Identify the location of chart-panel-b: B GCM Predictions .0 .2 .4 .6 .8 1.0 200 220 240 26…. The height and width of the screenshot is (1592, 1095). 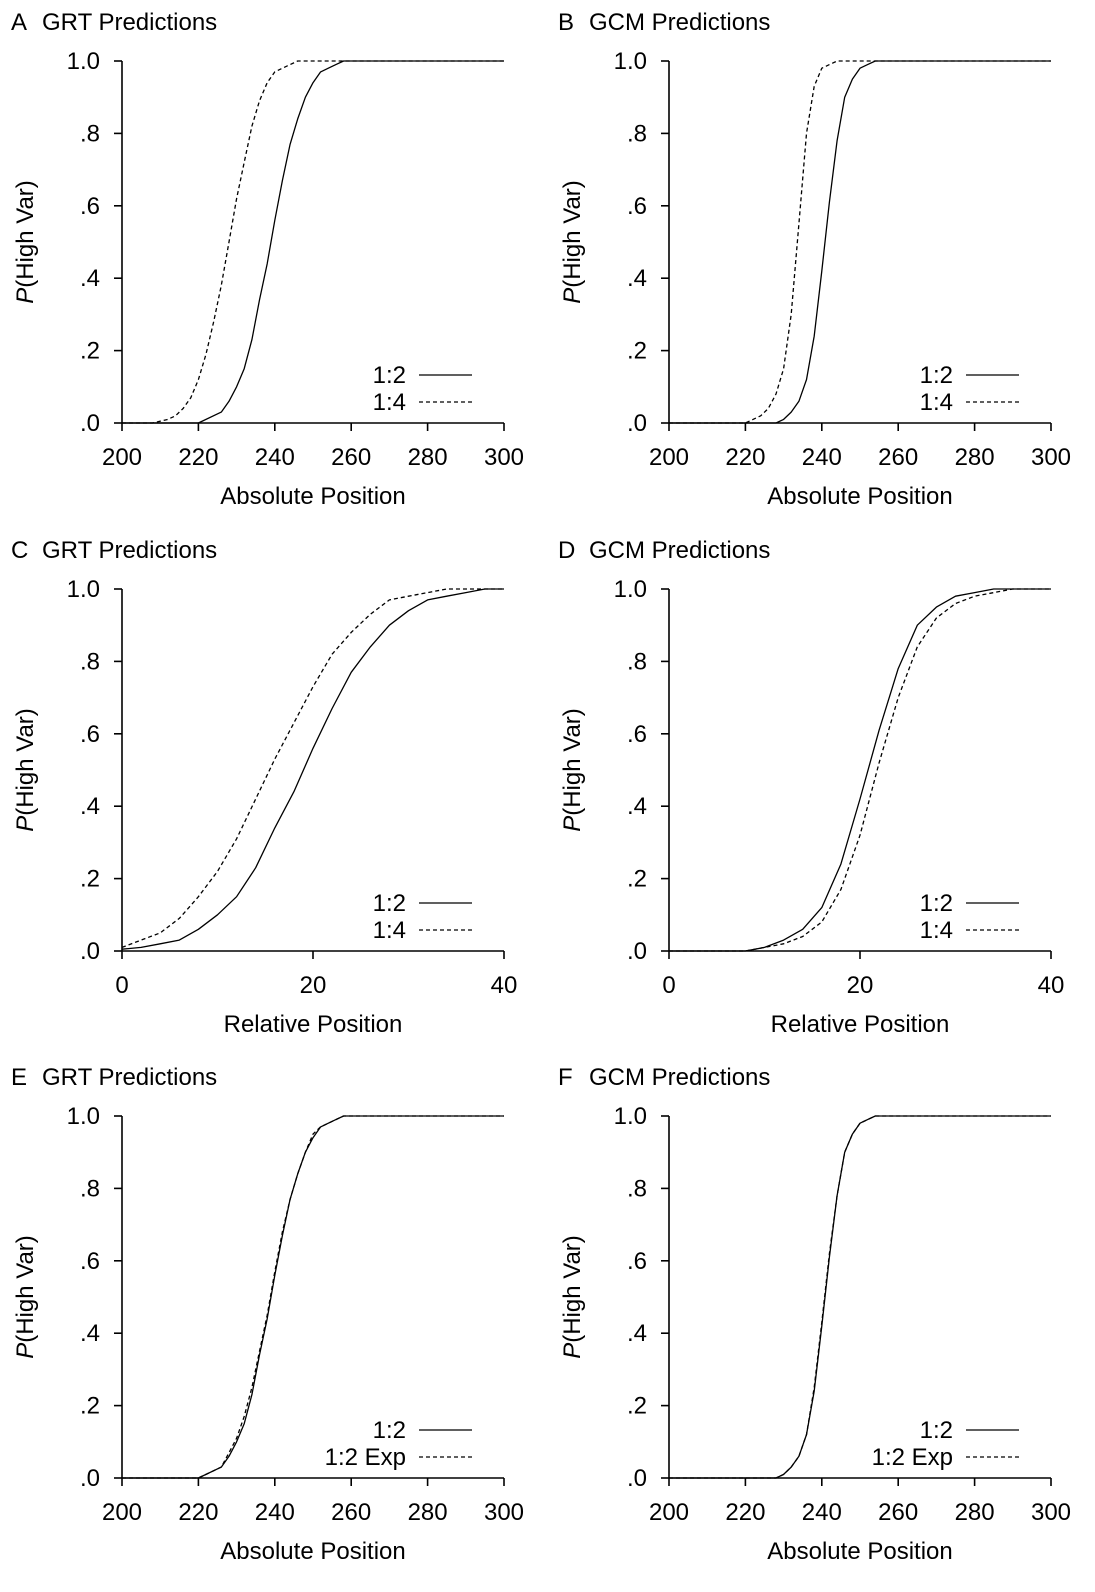
(814, 259).